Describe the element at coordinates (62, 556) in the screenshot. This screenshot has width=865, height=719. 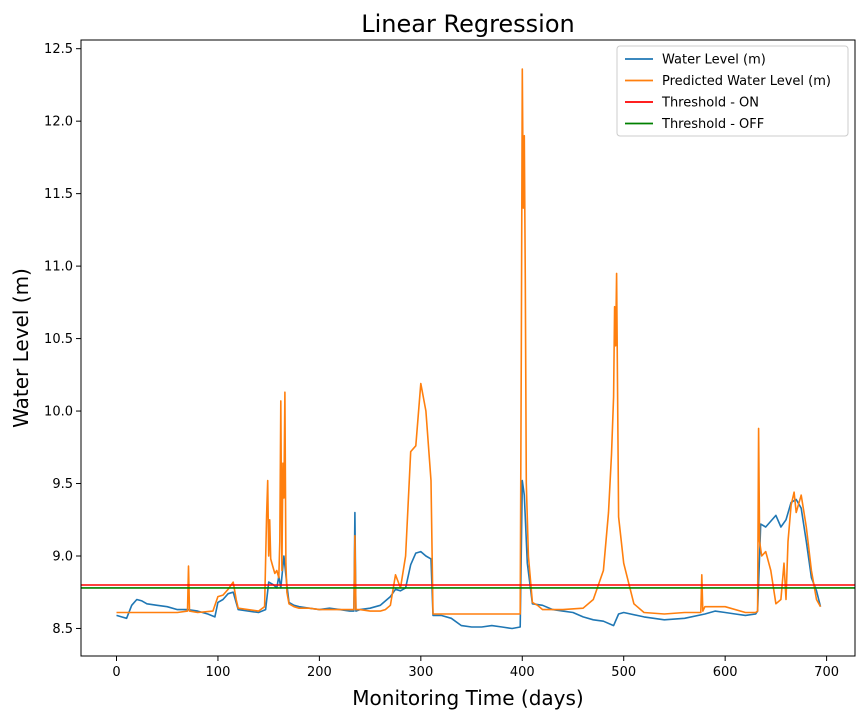
I see `y-tick-label: 9.0` at that location.